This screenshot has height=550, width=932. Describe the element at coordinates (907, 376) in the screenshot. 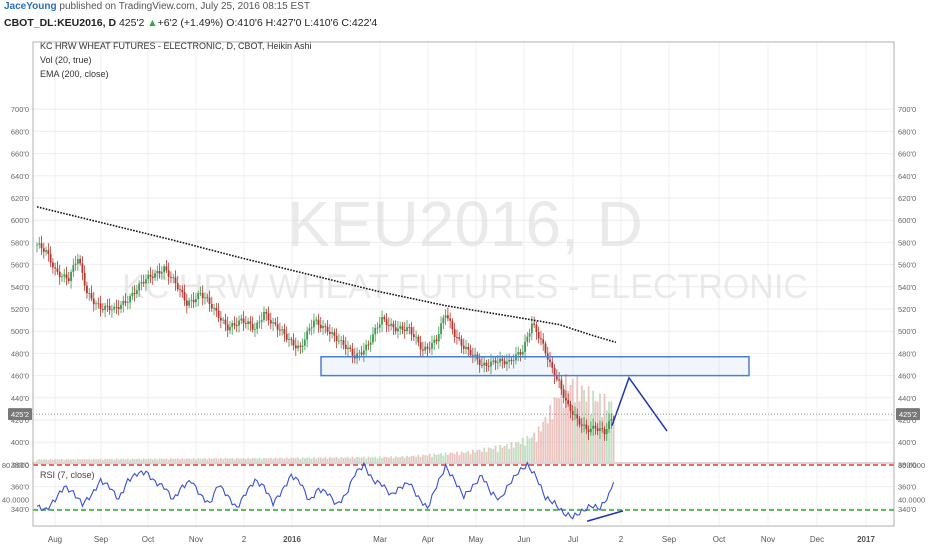

I see `price-tick-right: 460'0` at that location.